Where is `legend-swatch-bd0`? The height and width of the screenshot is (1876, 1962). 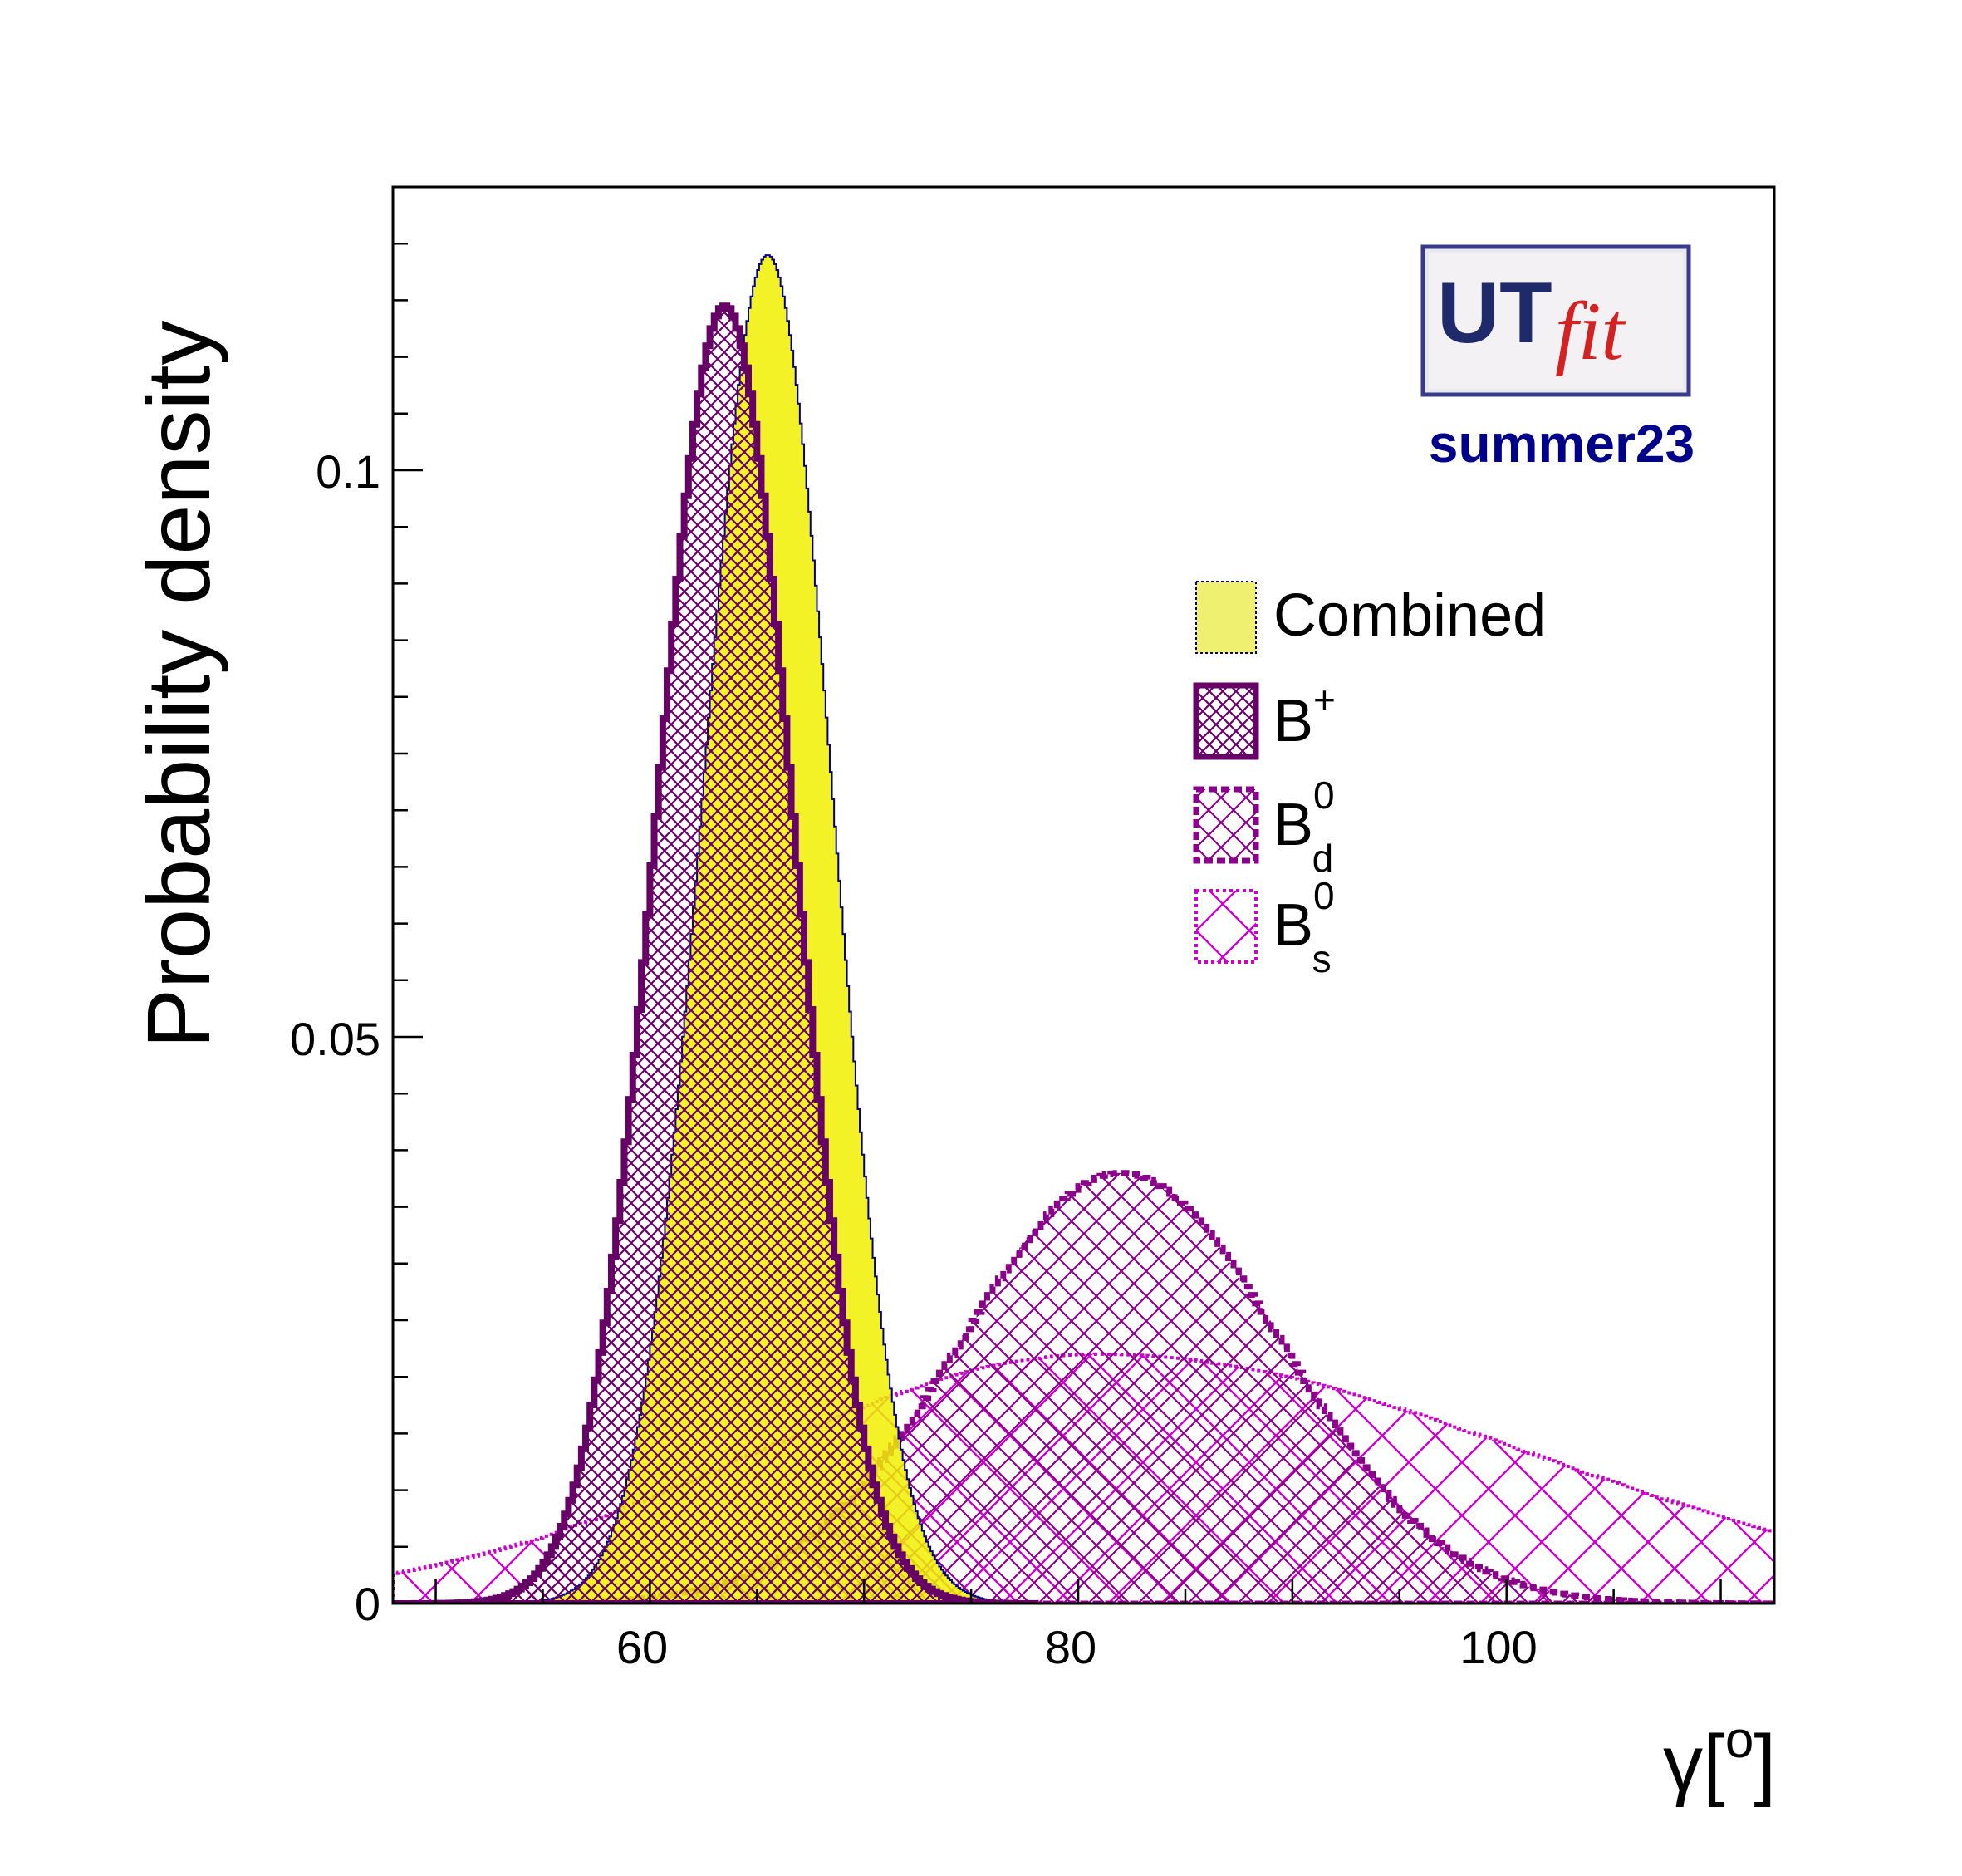
legend-swatch-bd0 is located at coordinates (1226, 825).